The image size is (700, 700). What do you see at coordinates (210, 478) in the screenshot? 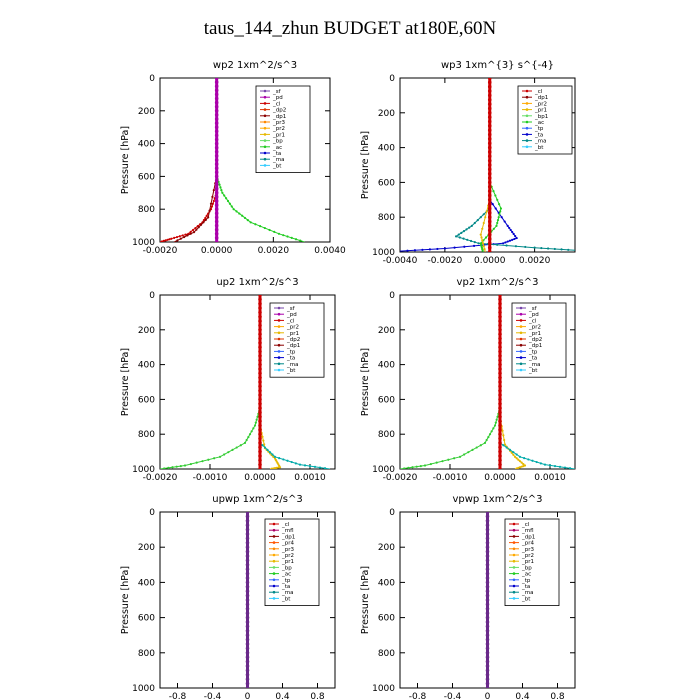
I see `x-tick-label: -0.0010` at bounding box center [210, 478].